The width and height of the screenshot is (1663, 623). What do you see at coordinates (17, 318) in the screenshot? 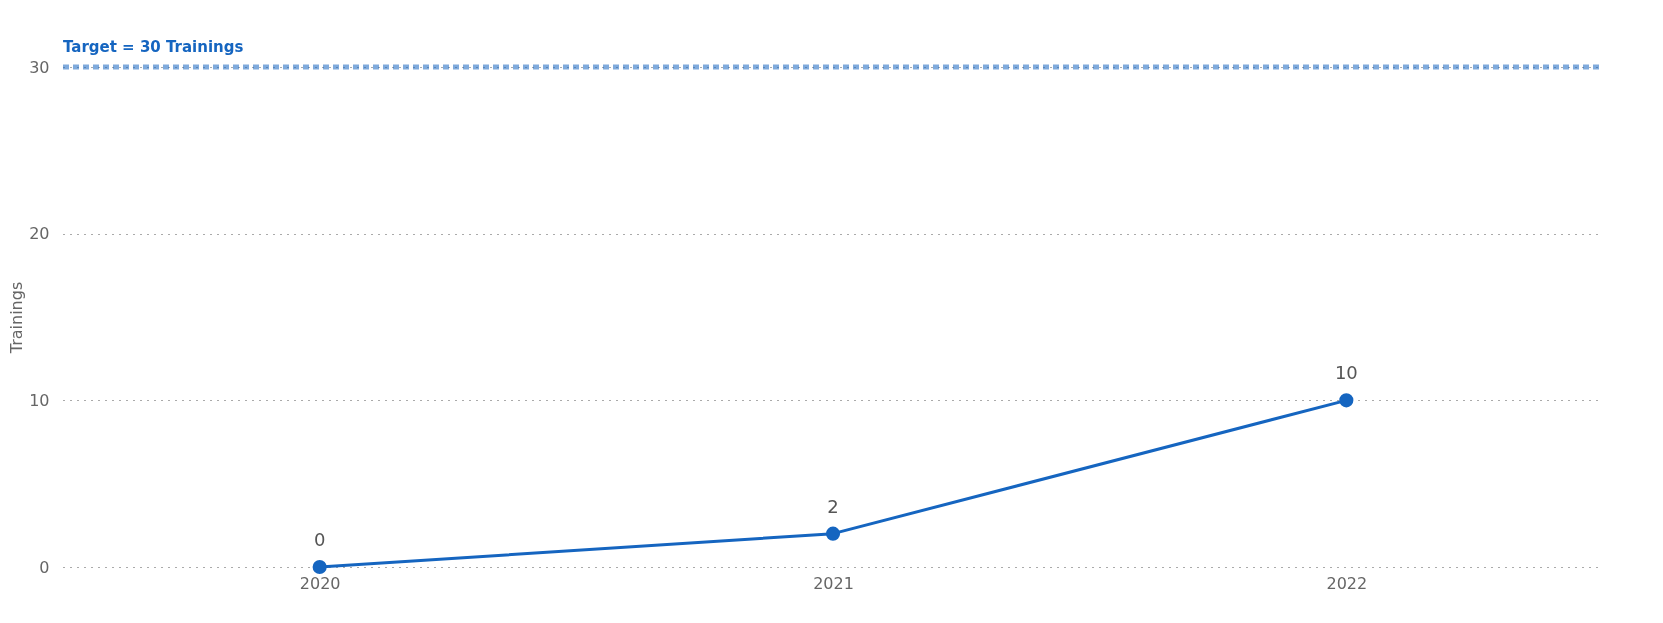
I see `y-axis-title: Trainings` at bounding box center [17, 318].